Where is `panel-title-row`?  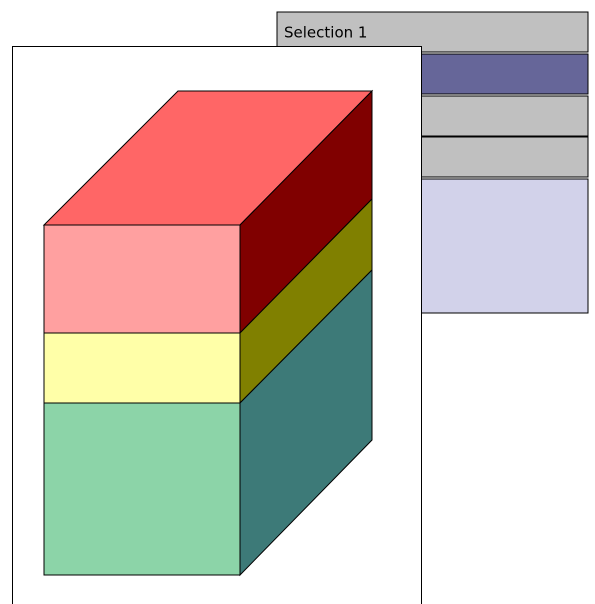
panel-title-row is located at coordinates (432, 32).